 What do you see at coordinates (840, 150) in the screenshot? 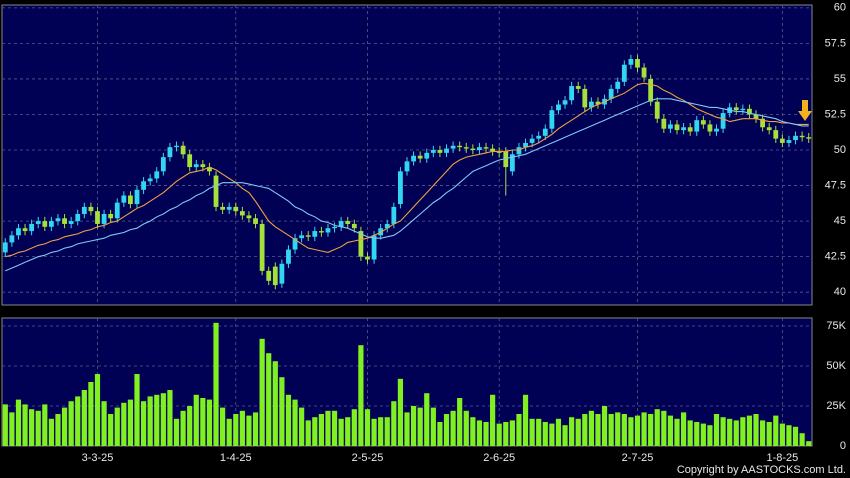
I see `y-tick-label: 50` at bounding box center [840, 150].